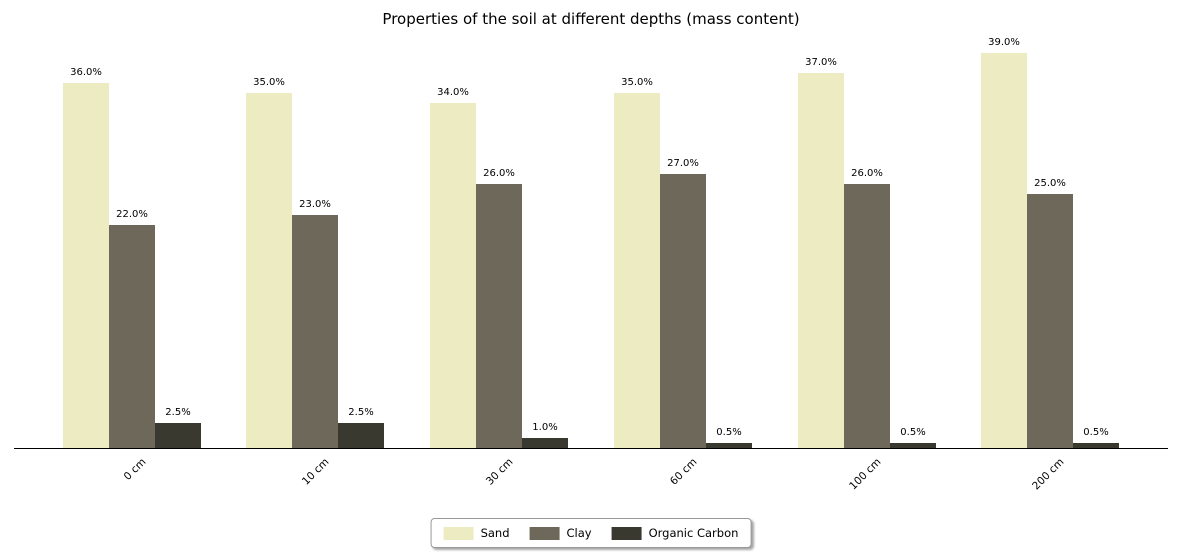  I want to click on legend: Sand Clay Organic Carbon, so click(591, 533).